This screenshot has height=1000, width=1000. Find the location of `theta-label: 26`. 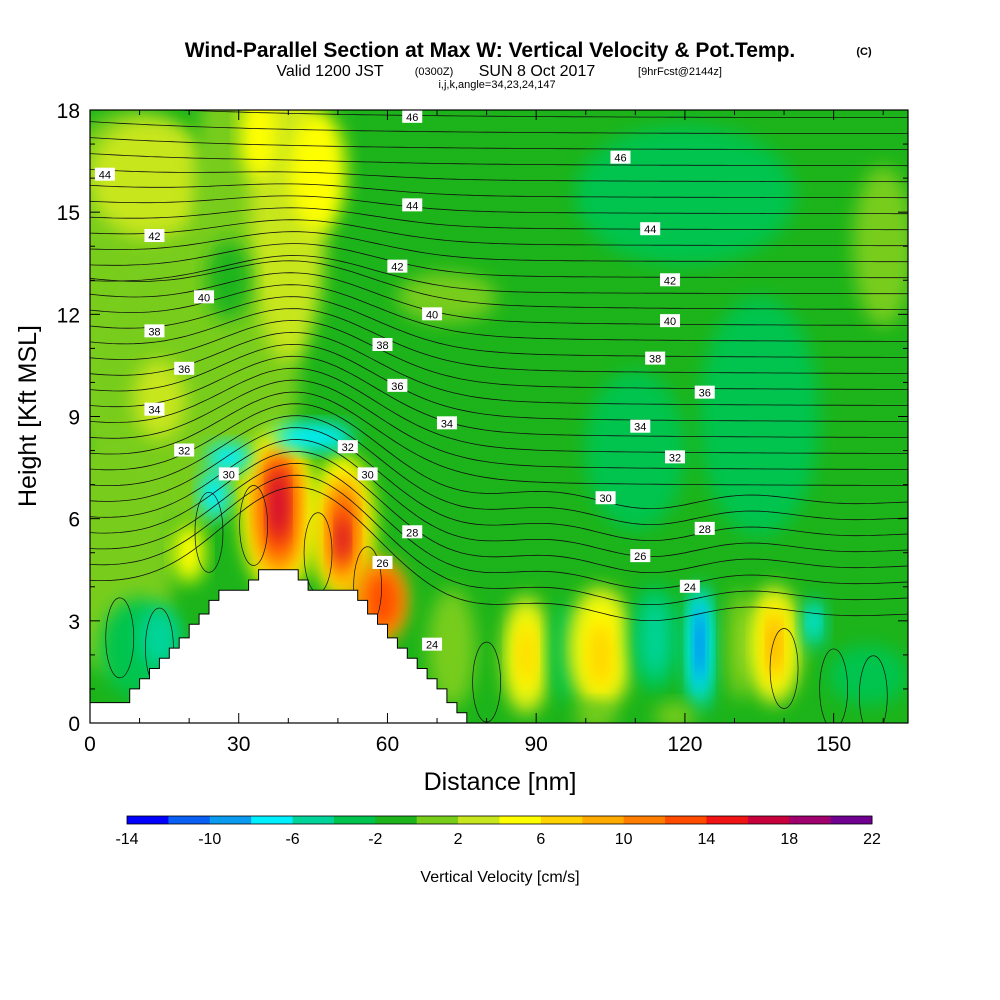

theta-label: 26 is located at coordinates (382, 562).